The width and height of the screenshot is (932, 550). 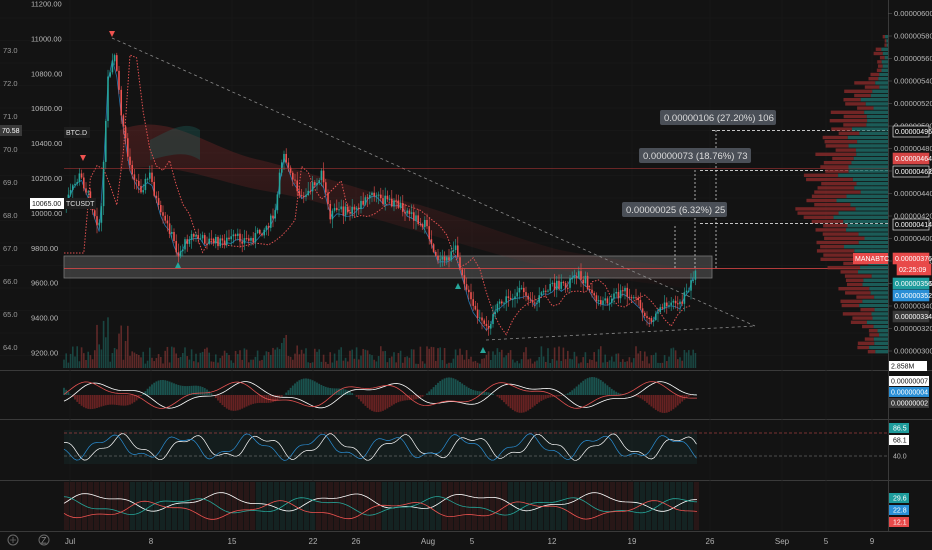 I want to click on measure-label-1: 0.00000106 (27.20%) 106, so click(x=718, y=117).